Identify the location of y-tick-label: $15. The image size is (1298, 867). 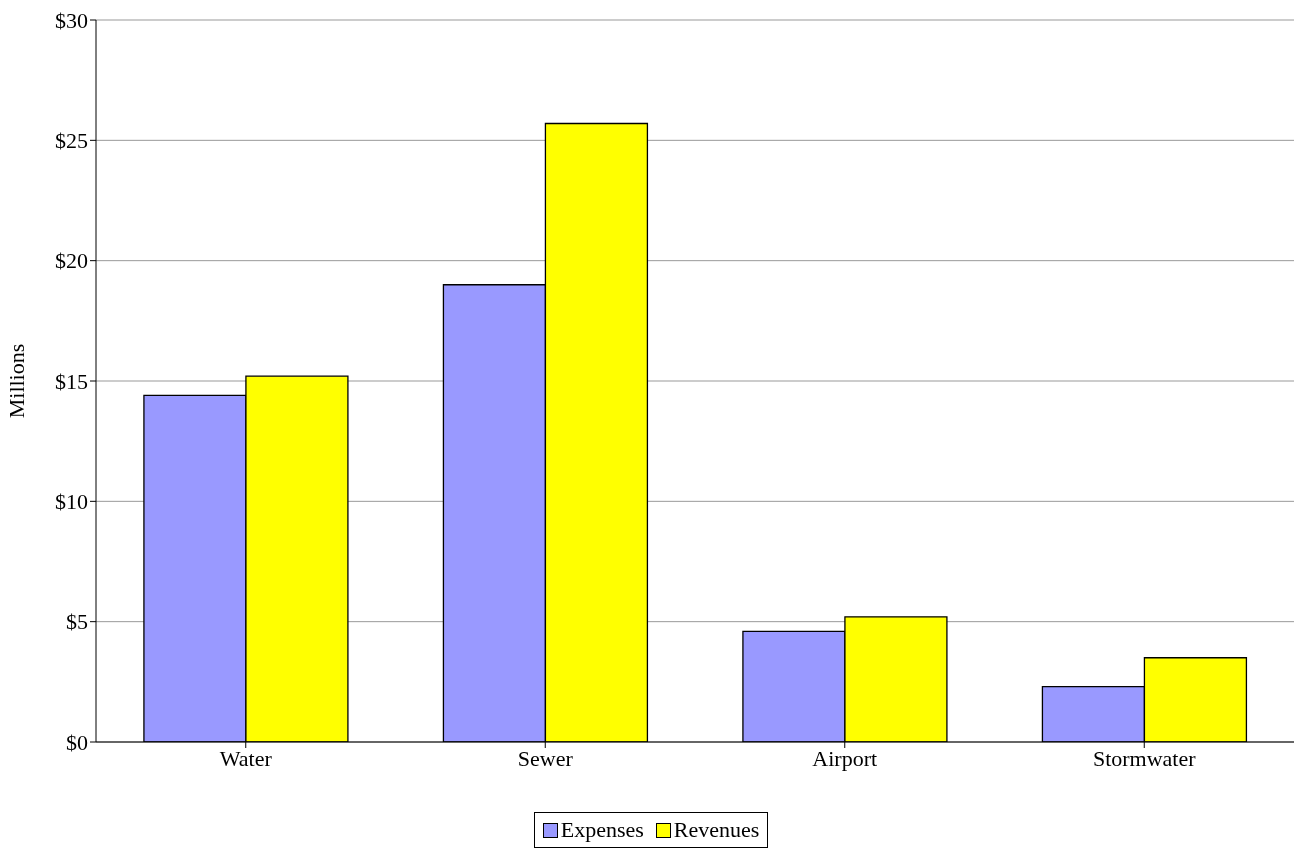
(71, 381).